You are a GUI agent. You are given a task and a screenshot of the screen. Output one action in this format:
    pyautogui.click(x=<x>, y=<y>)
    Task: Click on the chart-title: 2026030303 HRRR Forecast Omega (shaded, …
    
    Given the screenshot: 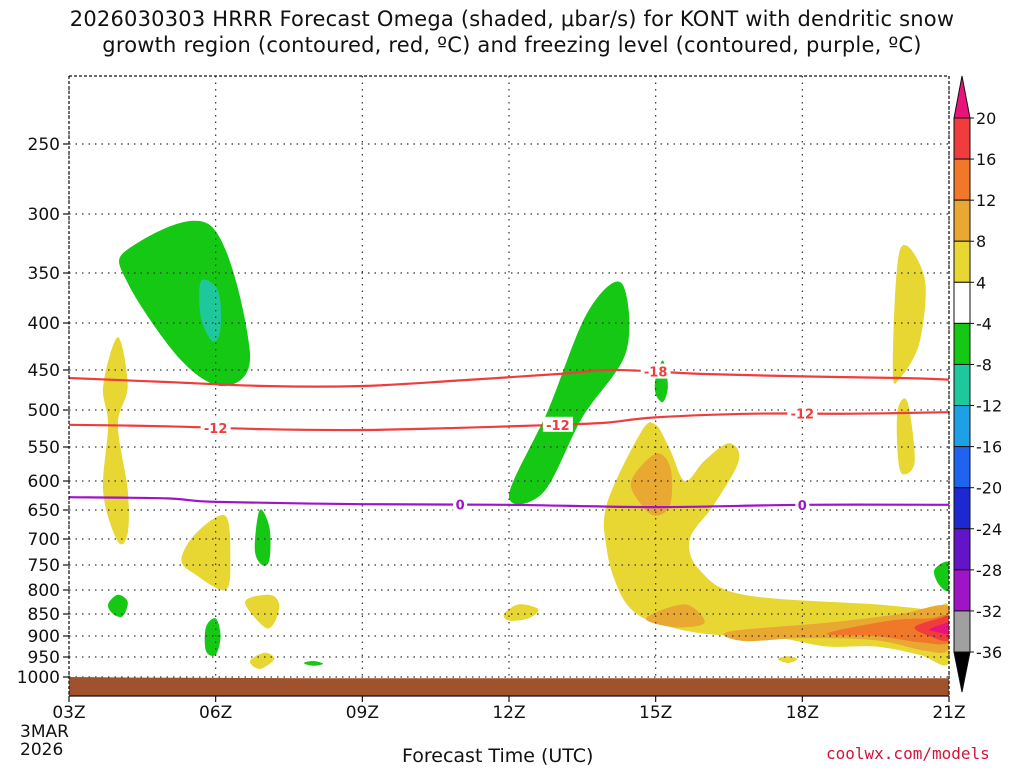 What is the action you would take?
    pyautogui.click(x=512, y=32)
    